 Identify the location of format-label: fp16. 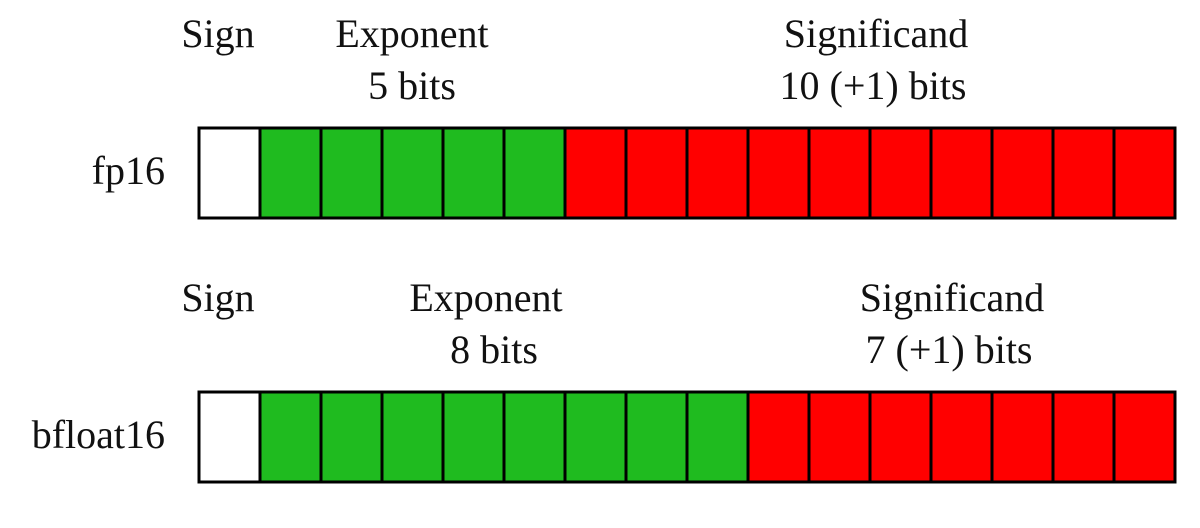
(128, 170).